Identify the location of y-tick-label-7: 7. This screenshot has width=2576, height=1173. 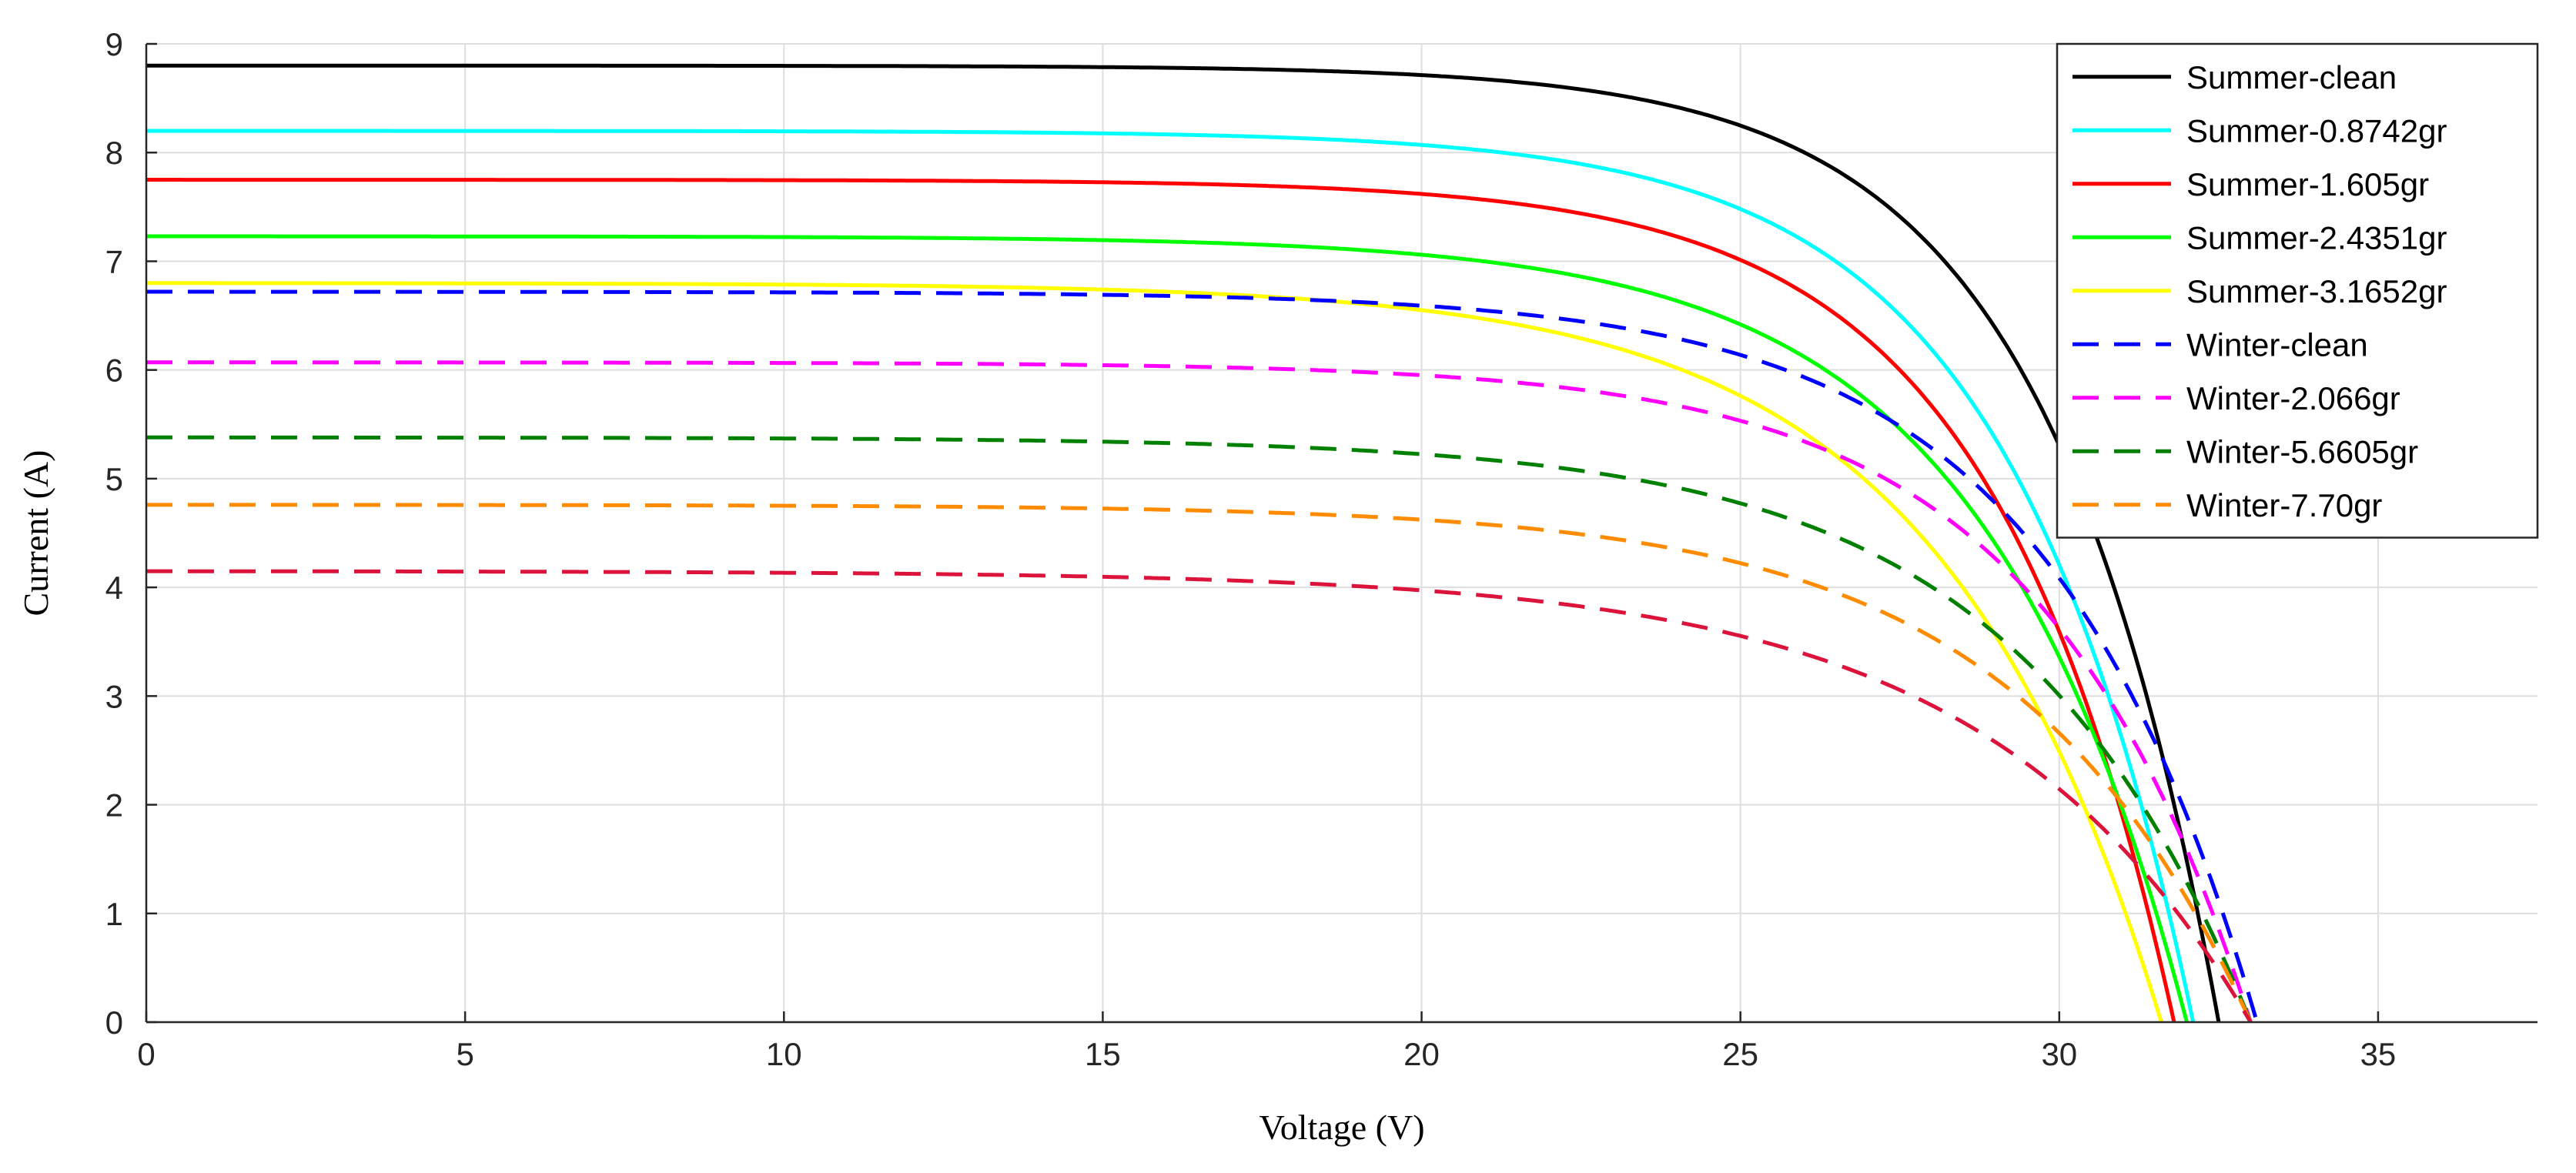
(114, 261).